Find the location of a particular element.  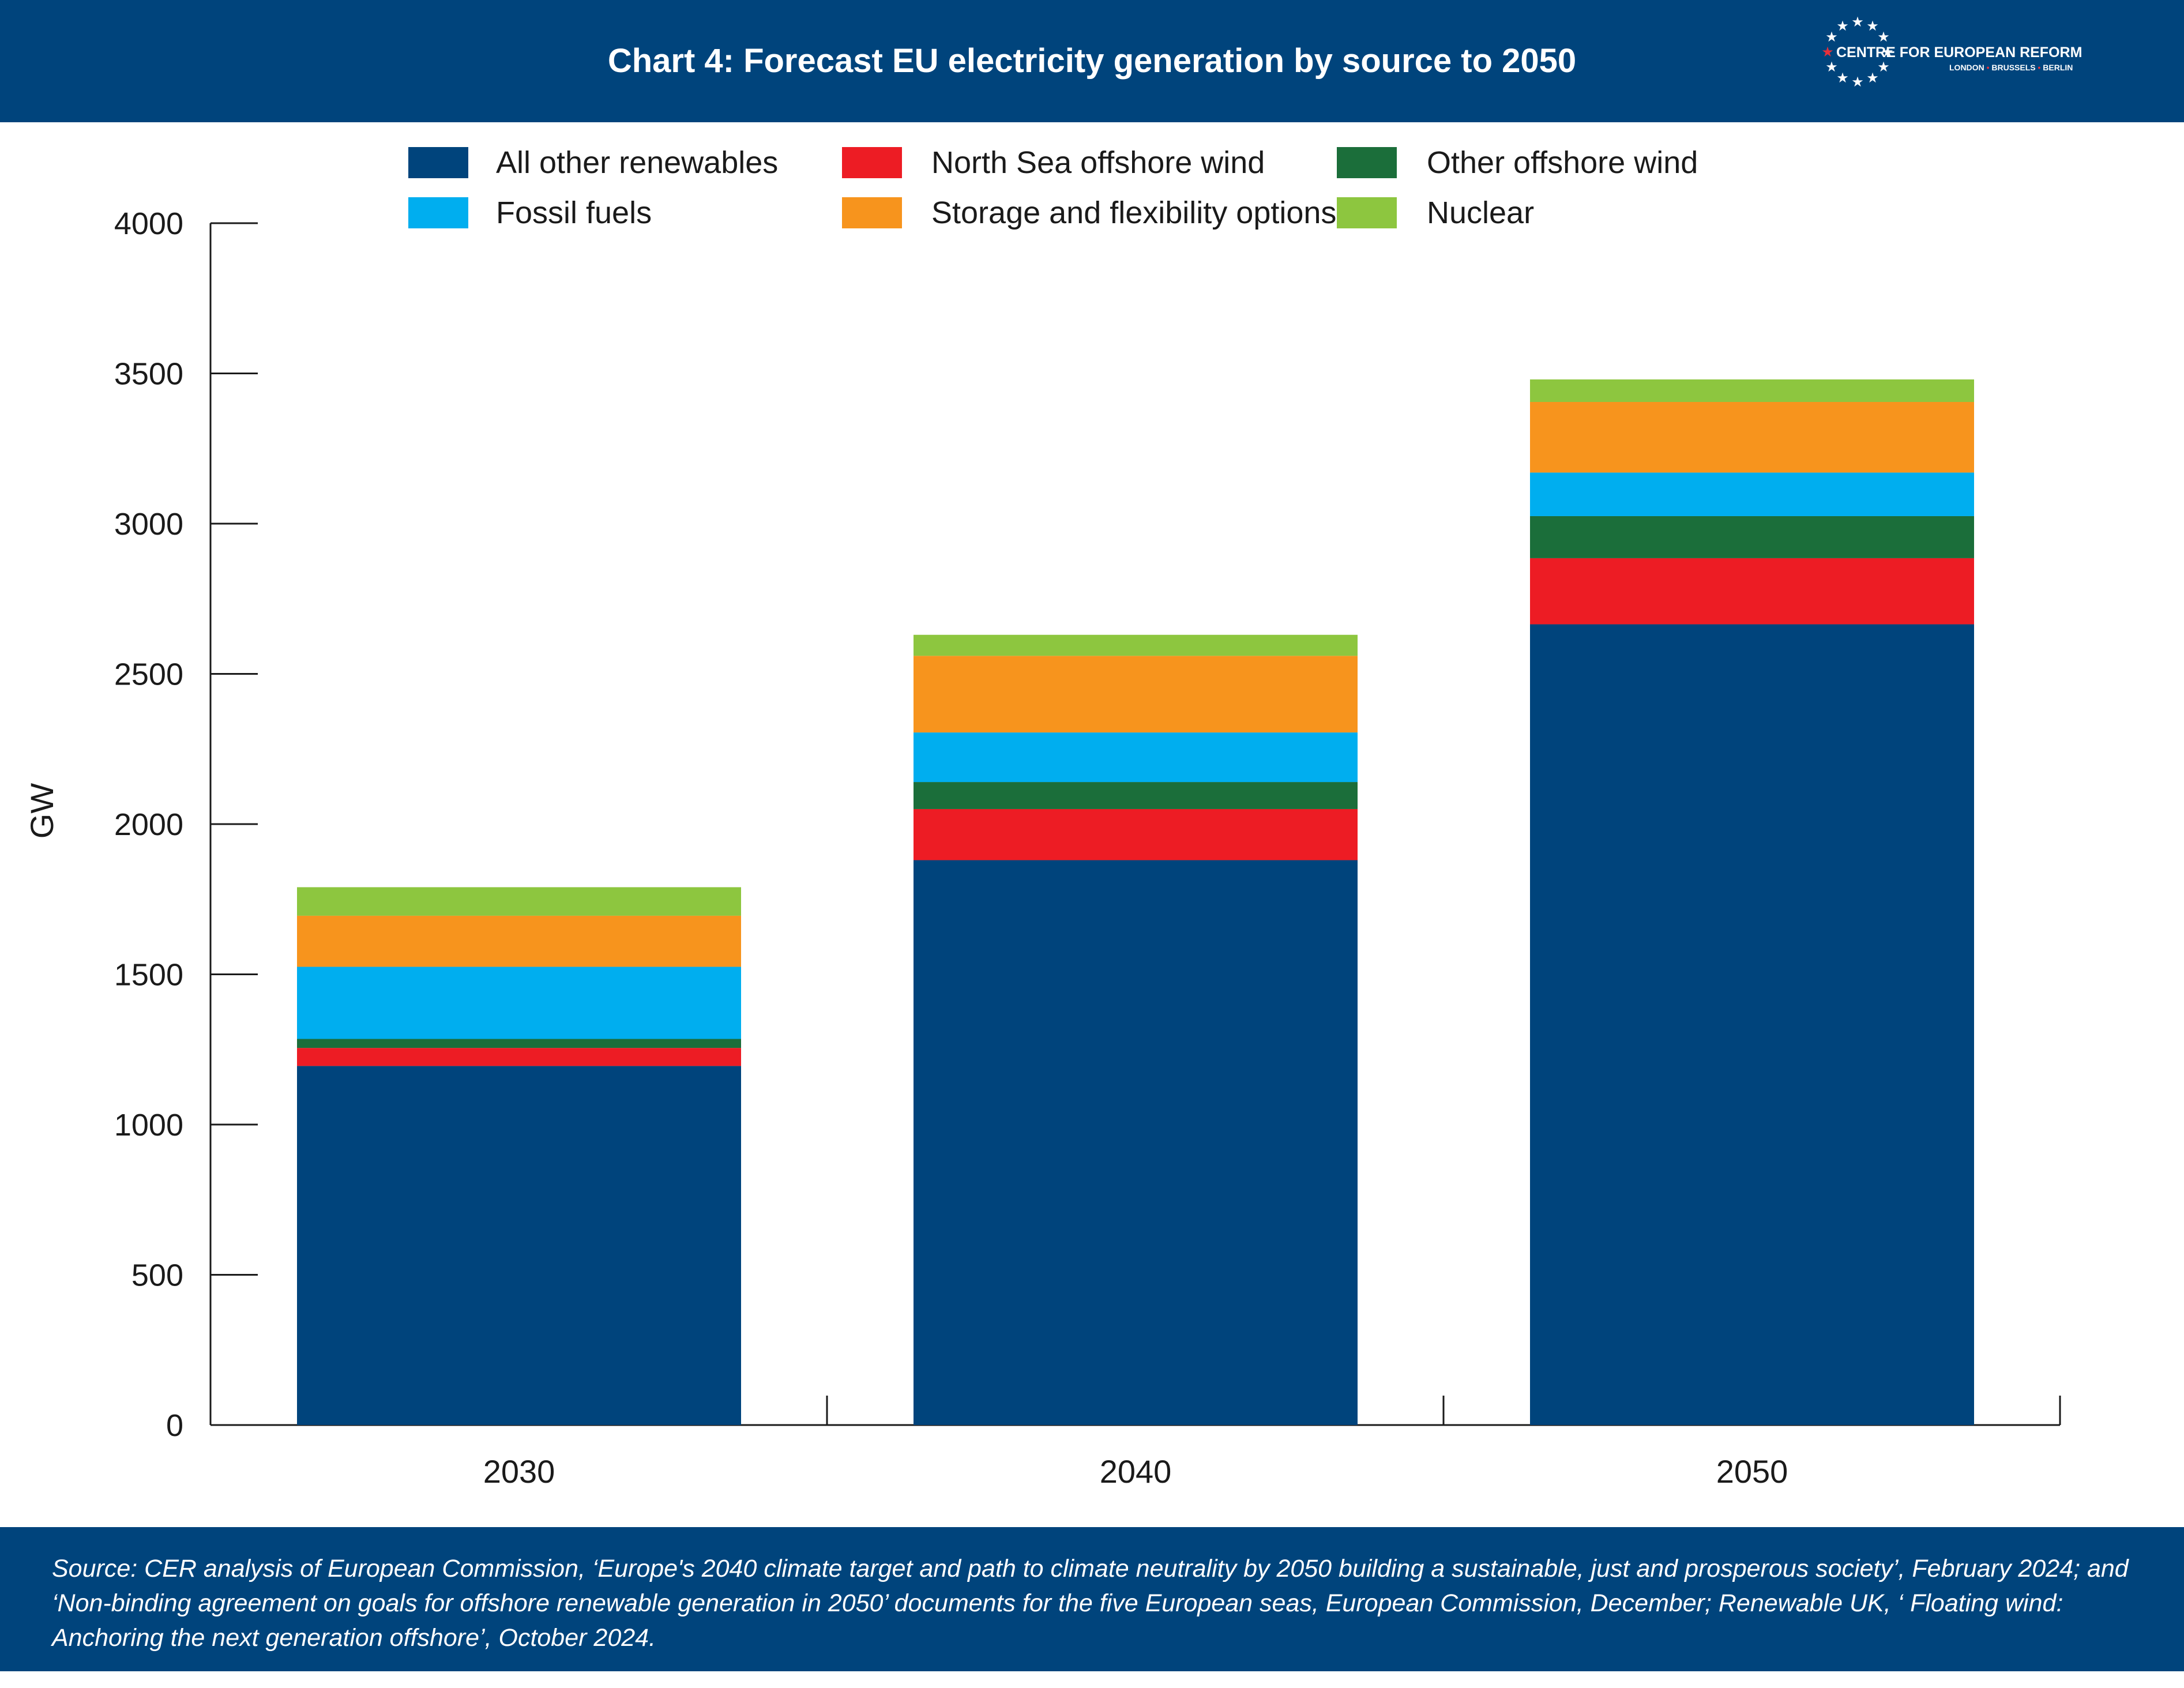

logo-cities: LONDON • BRUSSELS • BERLIN is located at coordinates (2011, 67).